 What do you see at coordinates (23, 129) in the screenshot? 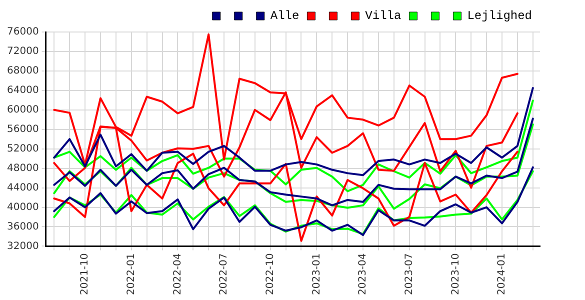
I see `y-tick-label: 56000` at bounding box center [23, 129].